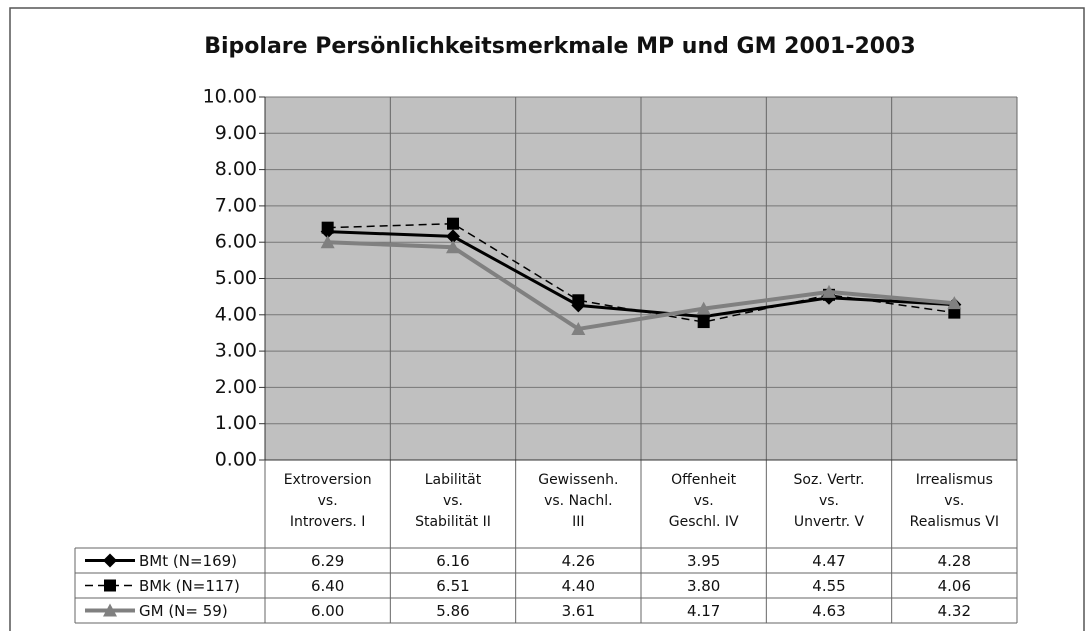 The height and width of the screenshot is (631, 1087). Describe the element at coordinates (183, 611) in the screenshot. I see `legend-label: GM (N= 59)` at that location.